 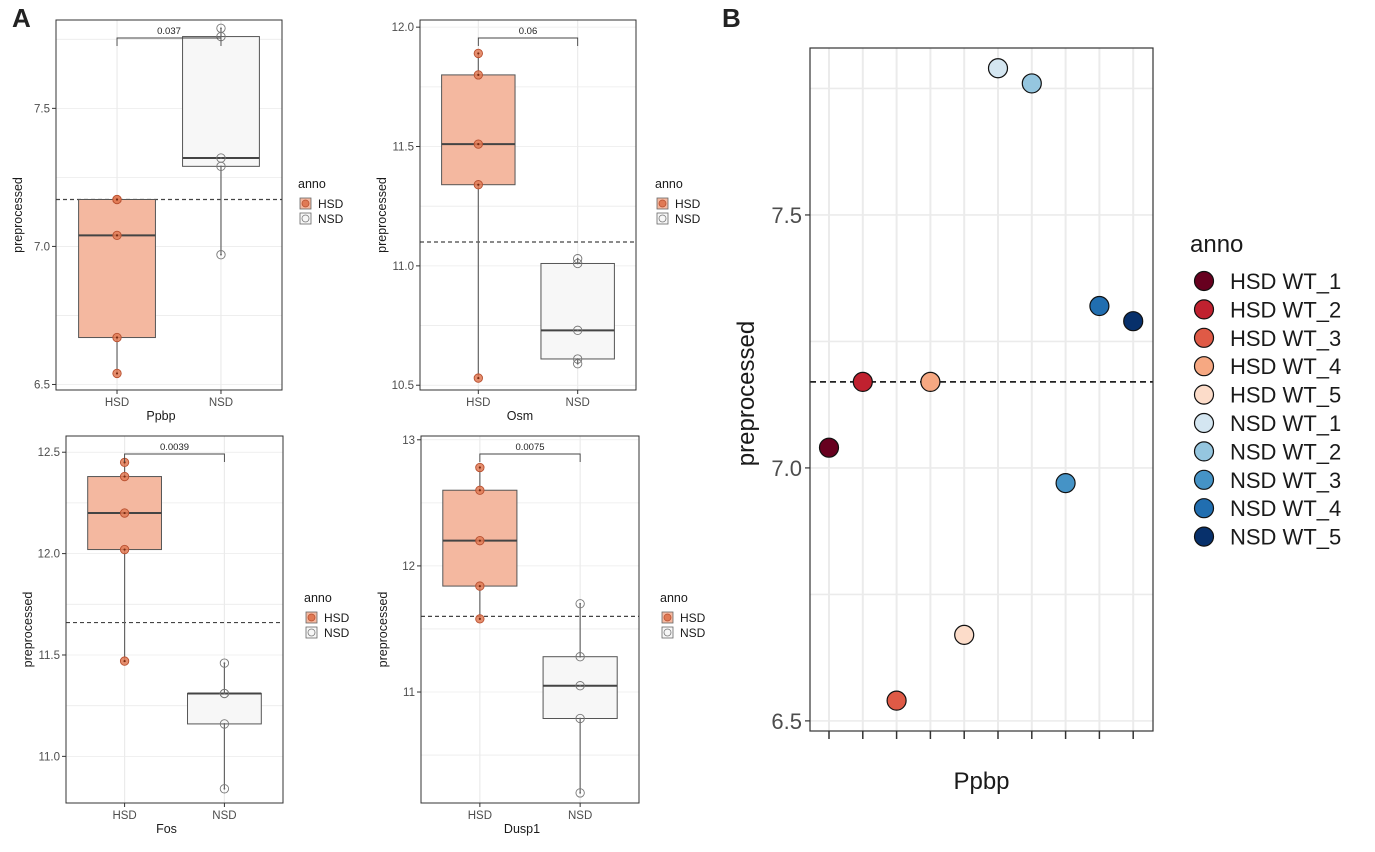 I want to click on y-tick-label: 12.5, so click(x=49, y=453).